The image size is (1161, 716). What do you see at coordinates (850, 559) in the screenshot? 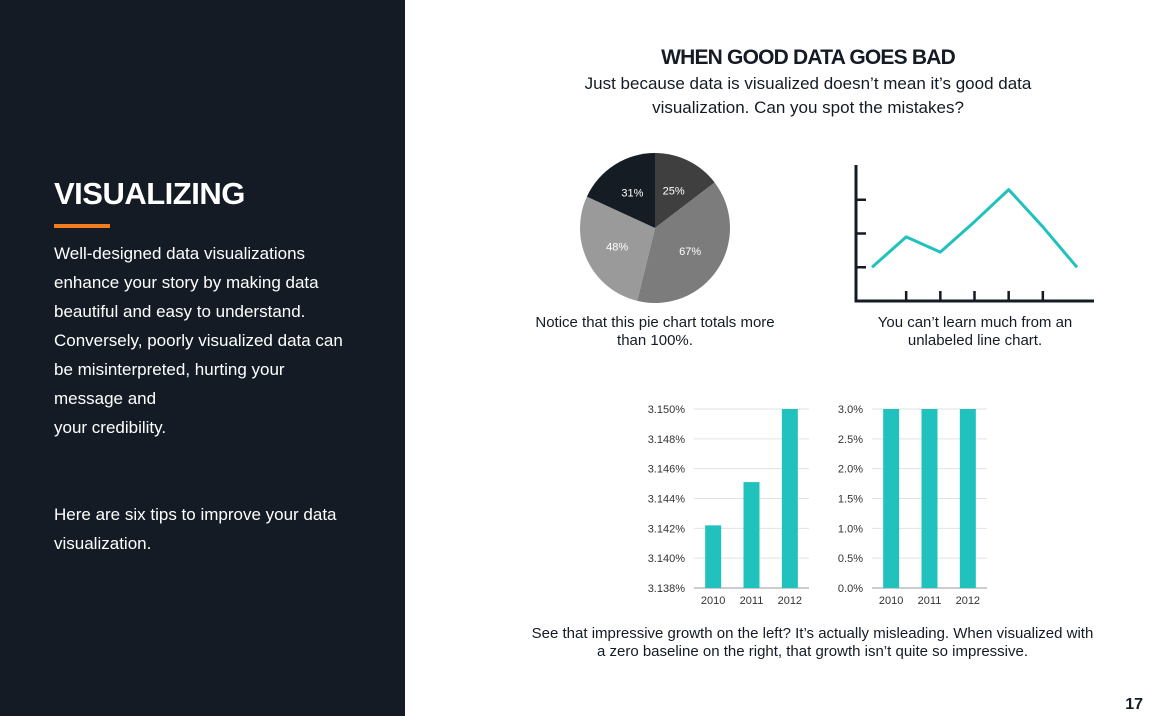
I see `y-tick-label: 0.5%` at bounding box center [850, 559].